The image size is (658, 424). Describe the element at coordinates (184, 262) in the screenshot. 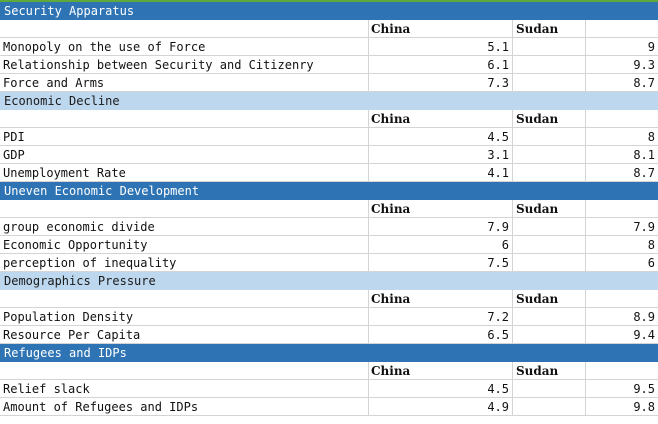

I see `indicator-label: perception of inequality` at that location.